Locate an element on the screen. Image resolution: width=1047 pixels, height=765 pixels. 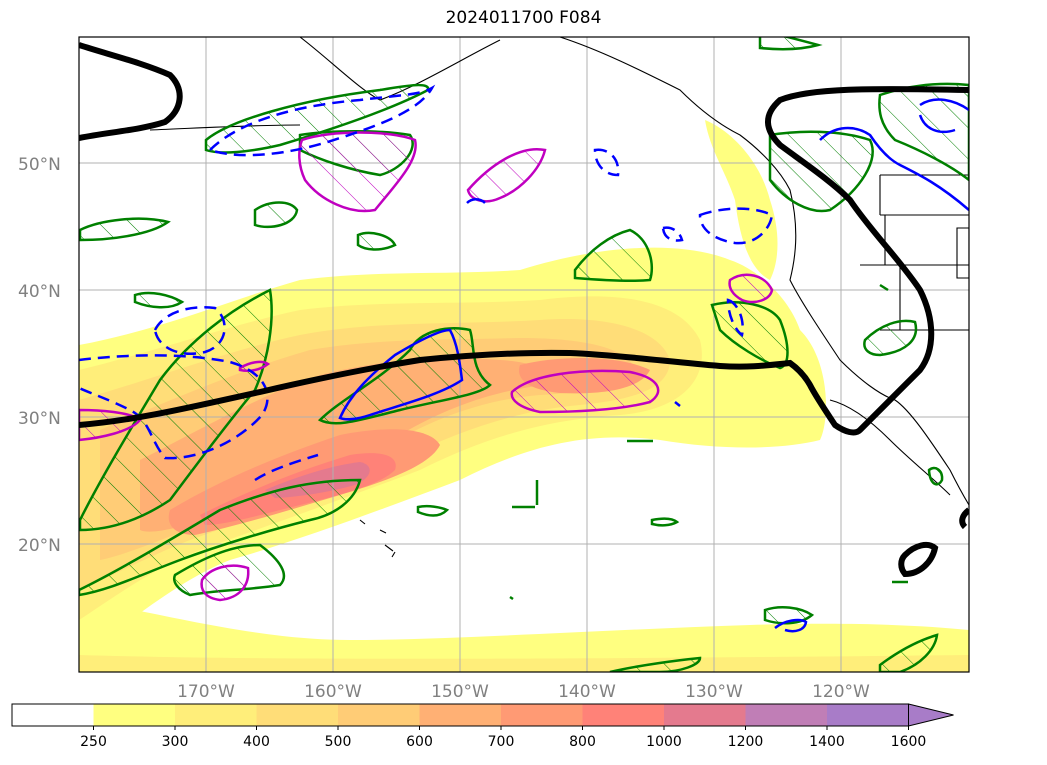
colorbar-tick-label: 250 is located at coordinates (93, 742).